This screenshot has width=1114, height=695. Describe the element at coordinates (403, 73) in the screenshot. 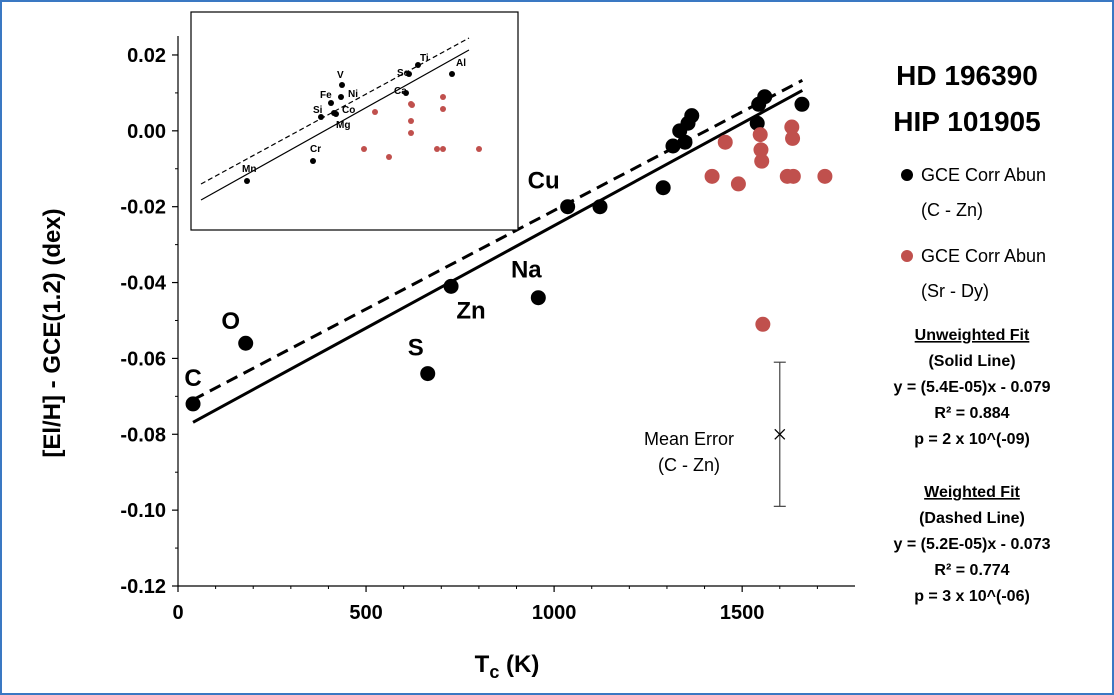

I see `inset-label-sc: Sc` at that location.